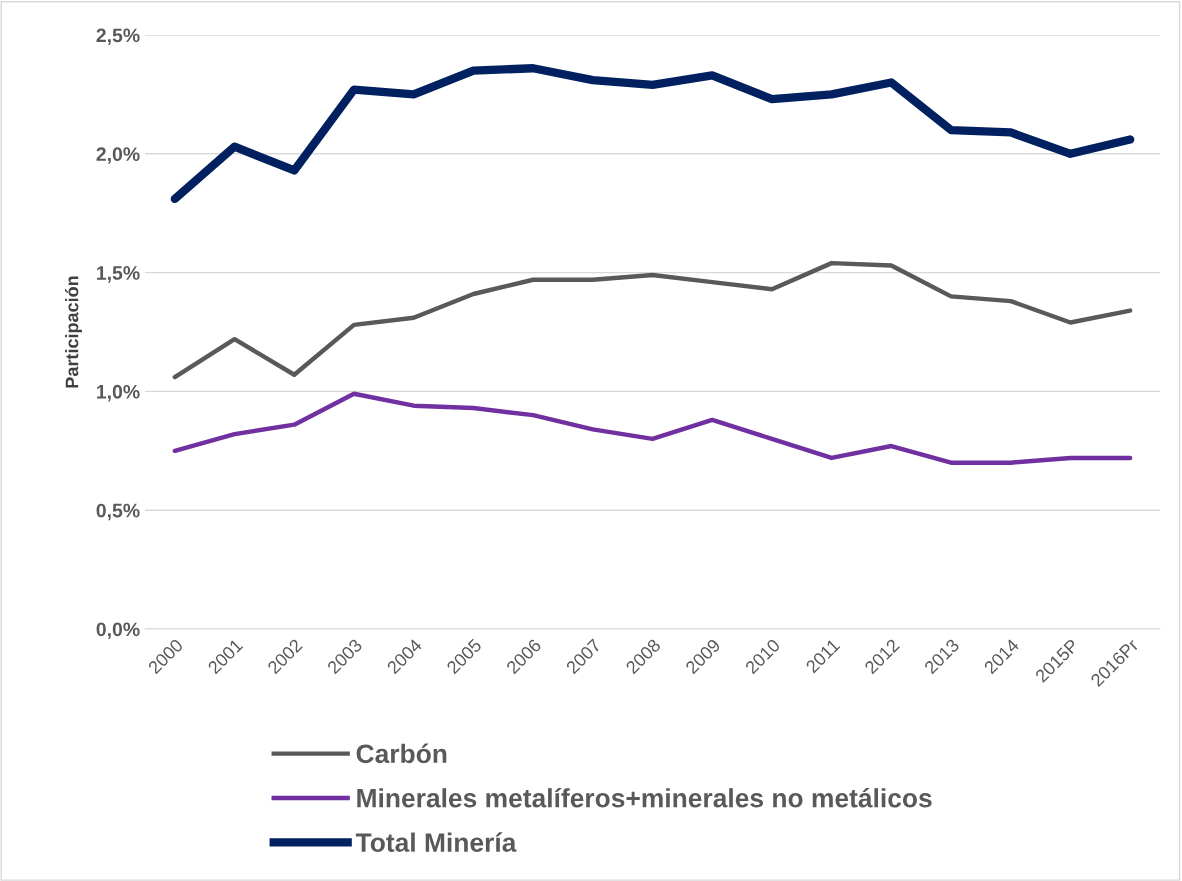  Describe the element at coordinates (118, 631) in the screenshot. I see `y-tick-label: 0,0%` at that location.